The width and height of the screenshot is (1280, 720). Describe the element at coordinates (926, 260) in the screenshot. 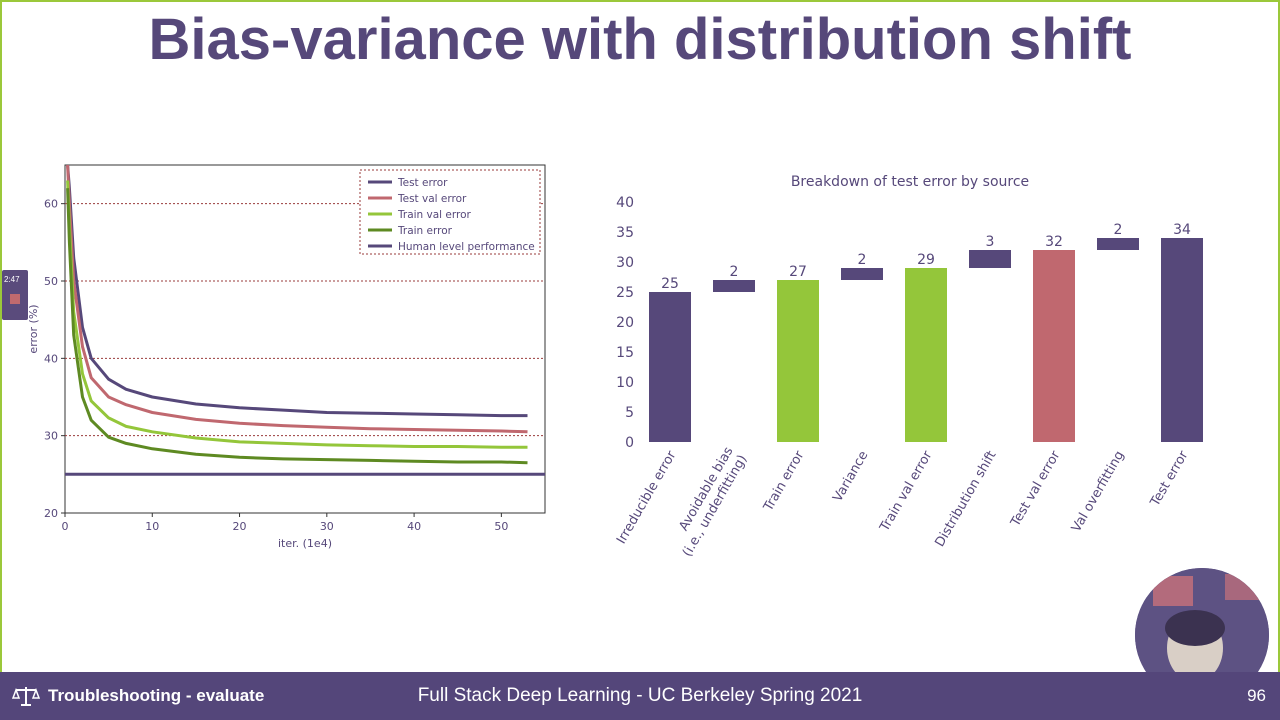

I see `bar-value-label: 29` at that location.